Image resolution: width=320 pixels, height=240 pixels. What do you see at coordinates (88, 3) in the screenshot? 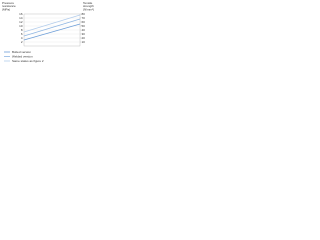
I see `y2-axis-title: Tensile` at bounding box center [88, 3].